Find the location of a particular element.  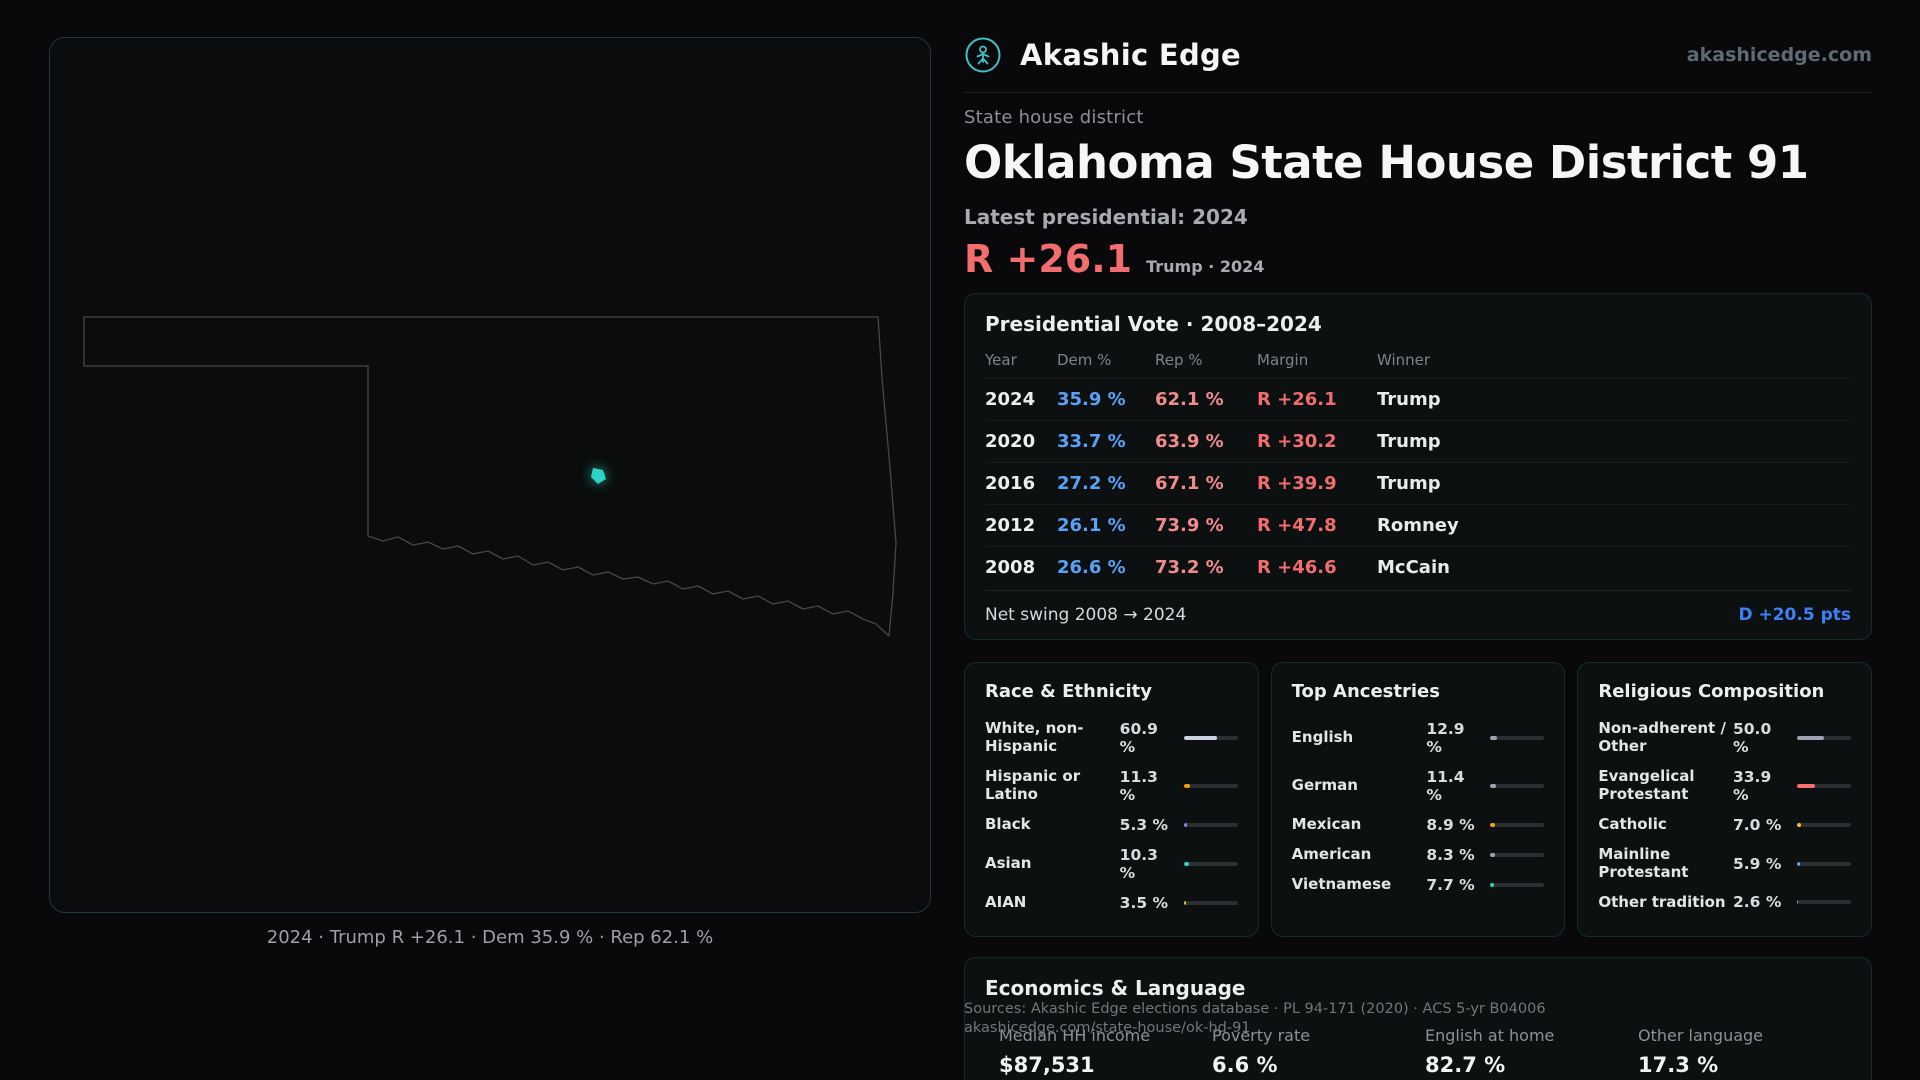

presidential-row: 2020 33.7 % 63.9 % R +30.2 Trump is located at coordinates (1418, 441).